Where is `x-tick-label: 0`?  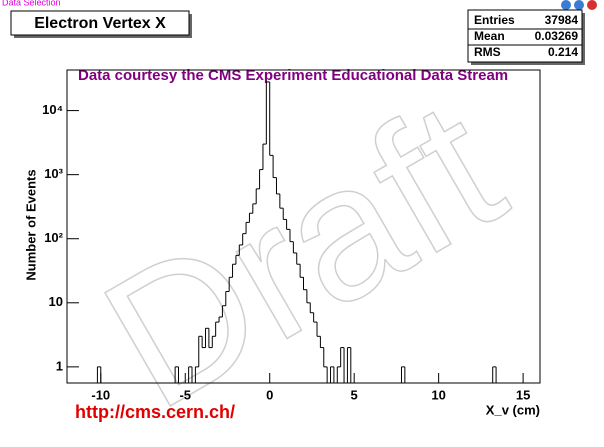 x-tick-label: 0 is located at coordinates (269, 394).